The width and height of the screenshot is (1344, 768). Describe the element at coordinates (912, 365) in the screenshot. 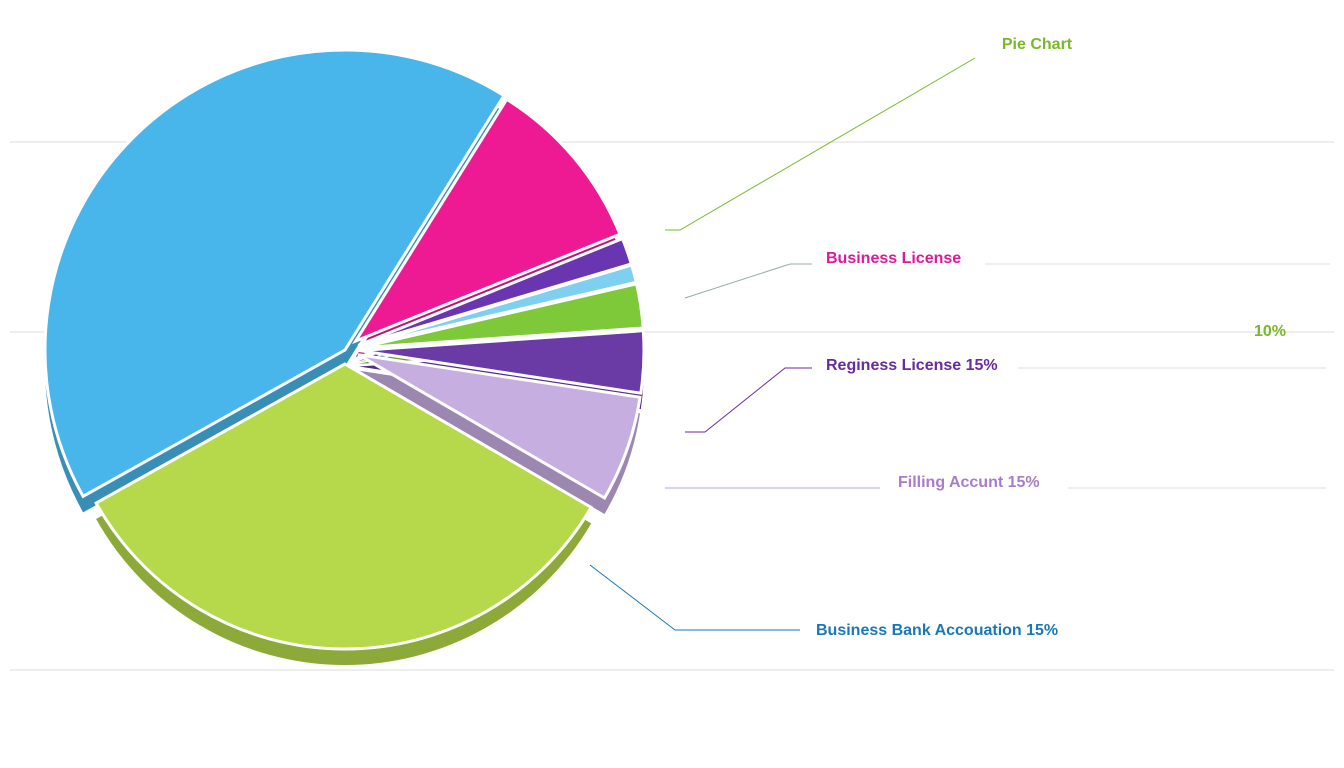

I see `annotation: Reginess License 15%` at that location.